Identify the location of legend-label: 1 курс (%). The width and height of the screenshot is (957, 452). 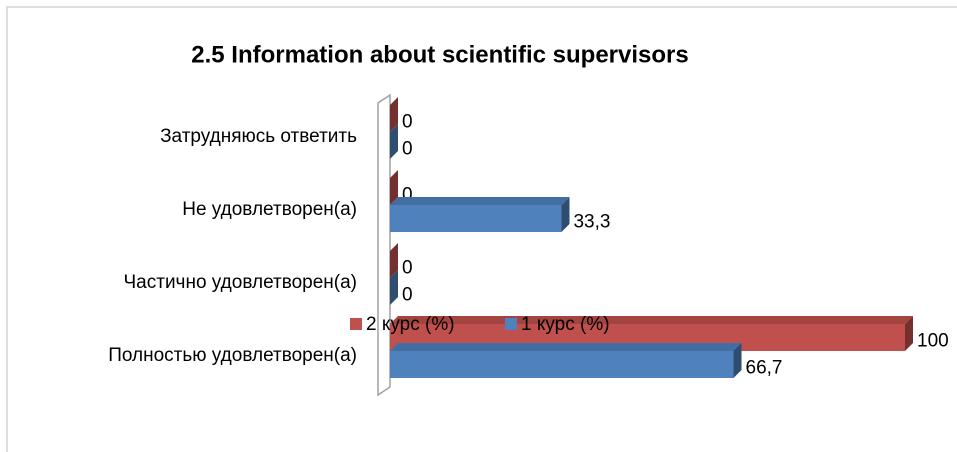
(565, 324).